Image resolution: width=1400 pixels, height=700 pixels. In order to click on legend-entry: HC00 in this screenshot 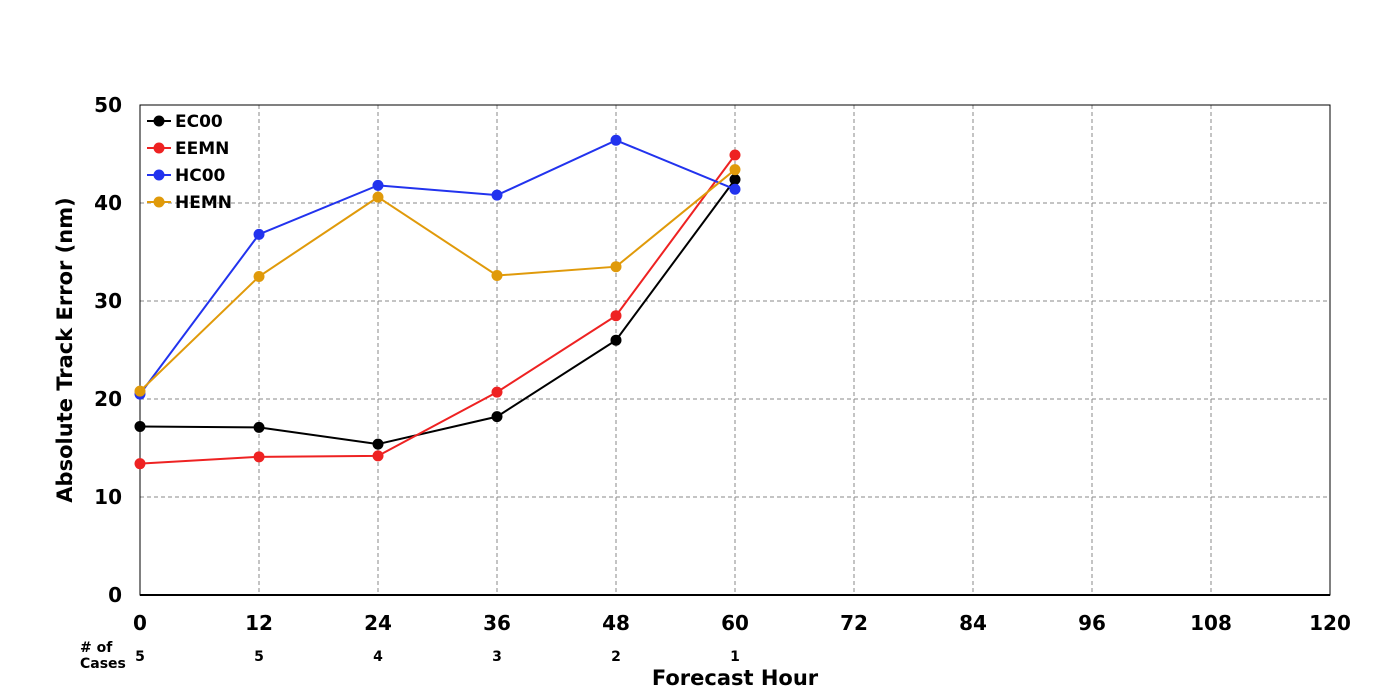, I will do `click(186, 176)`.